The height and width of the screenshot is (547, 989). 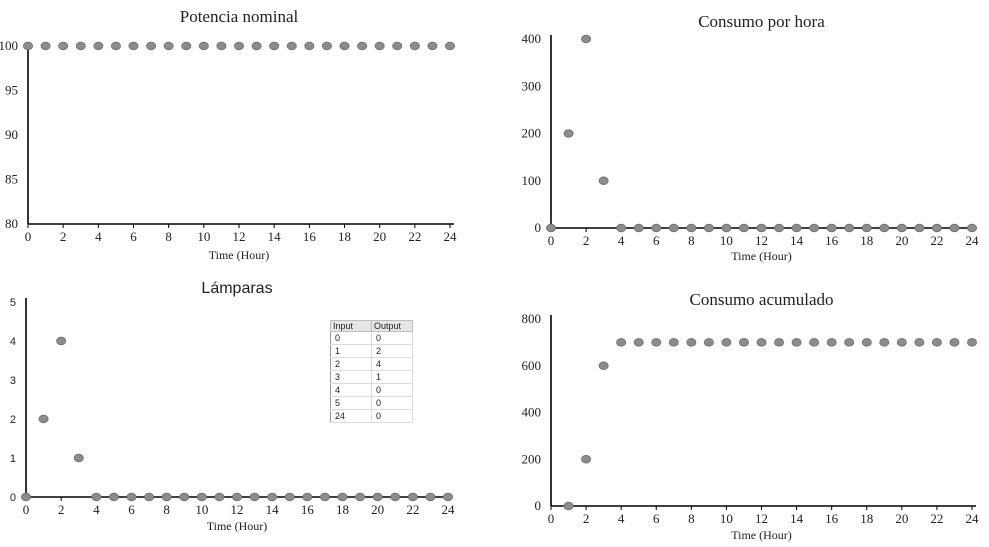 What do you see at coordinates (551, 240) in the screenshot?
I see `x-tick-label: 0` at bounding box center [551, 240].